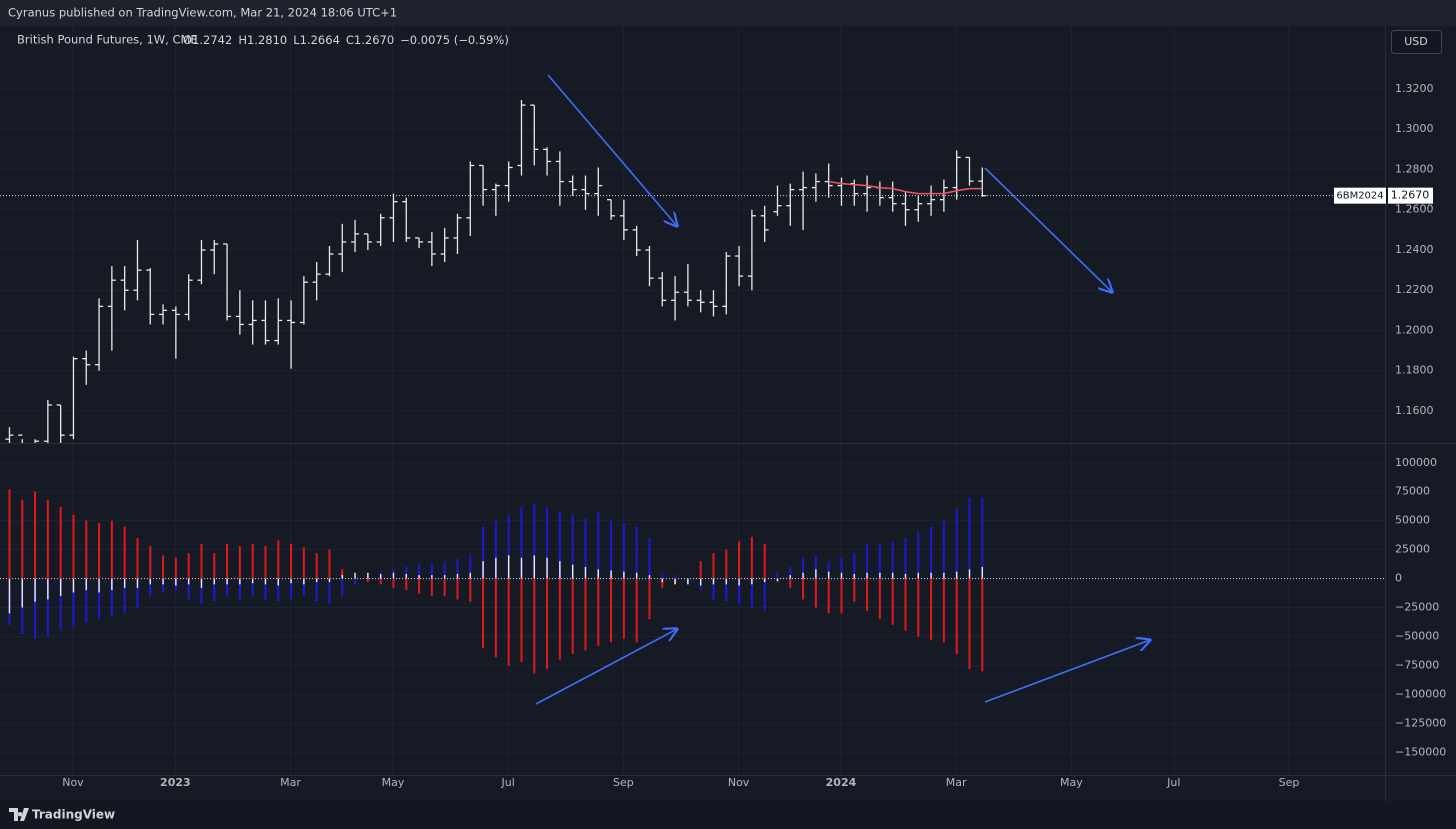 This screenshot has height=829, width=1456. I want to click on brand-logo: TradingView, so click(62, 815).